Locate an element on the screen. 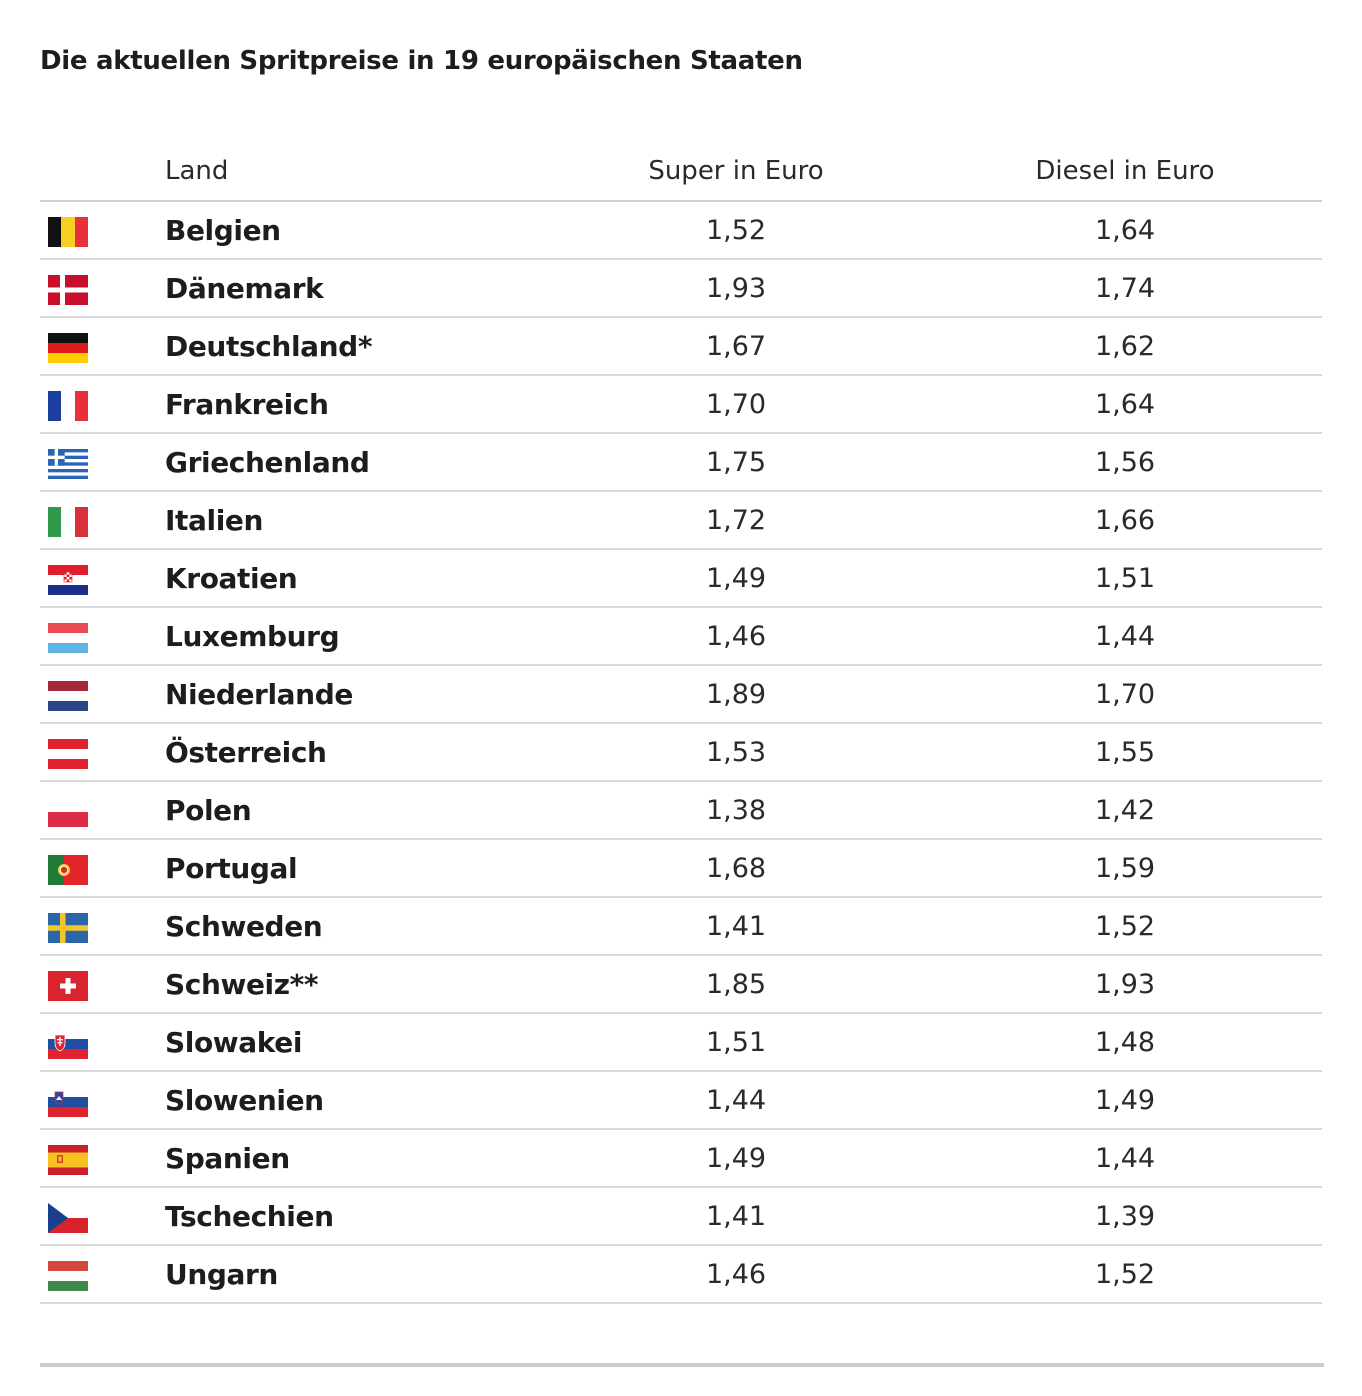 The image size is (1362, 1396). switzerland-flag-icon is located at coordinates (68, 986).